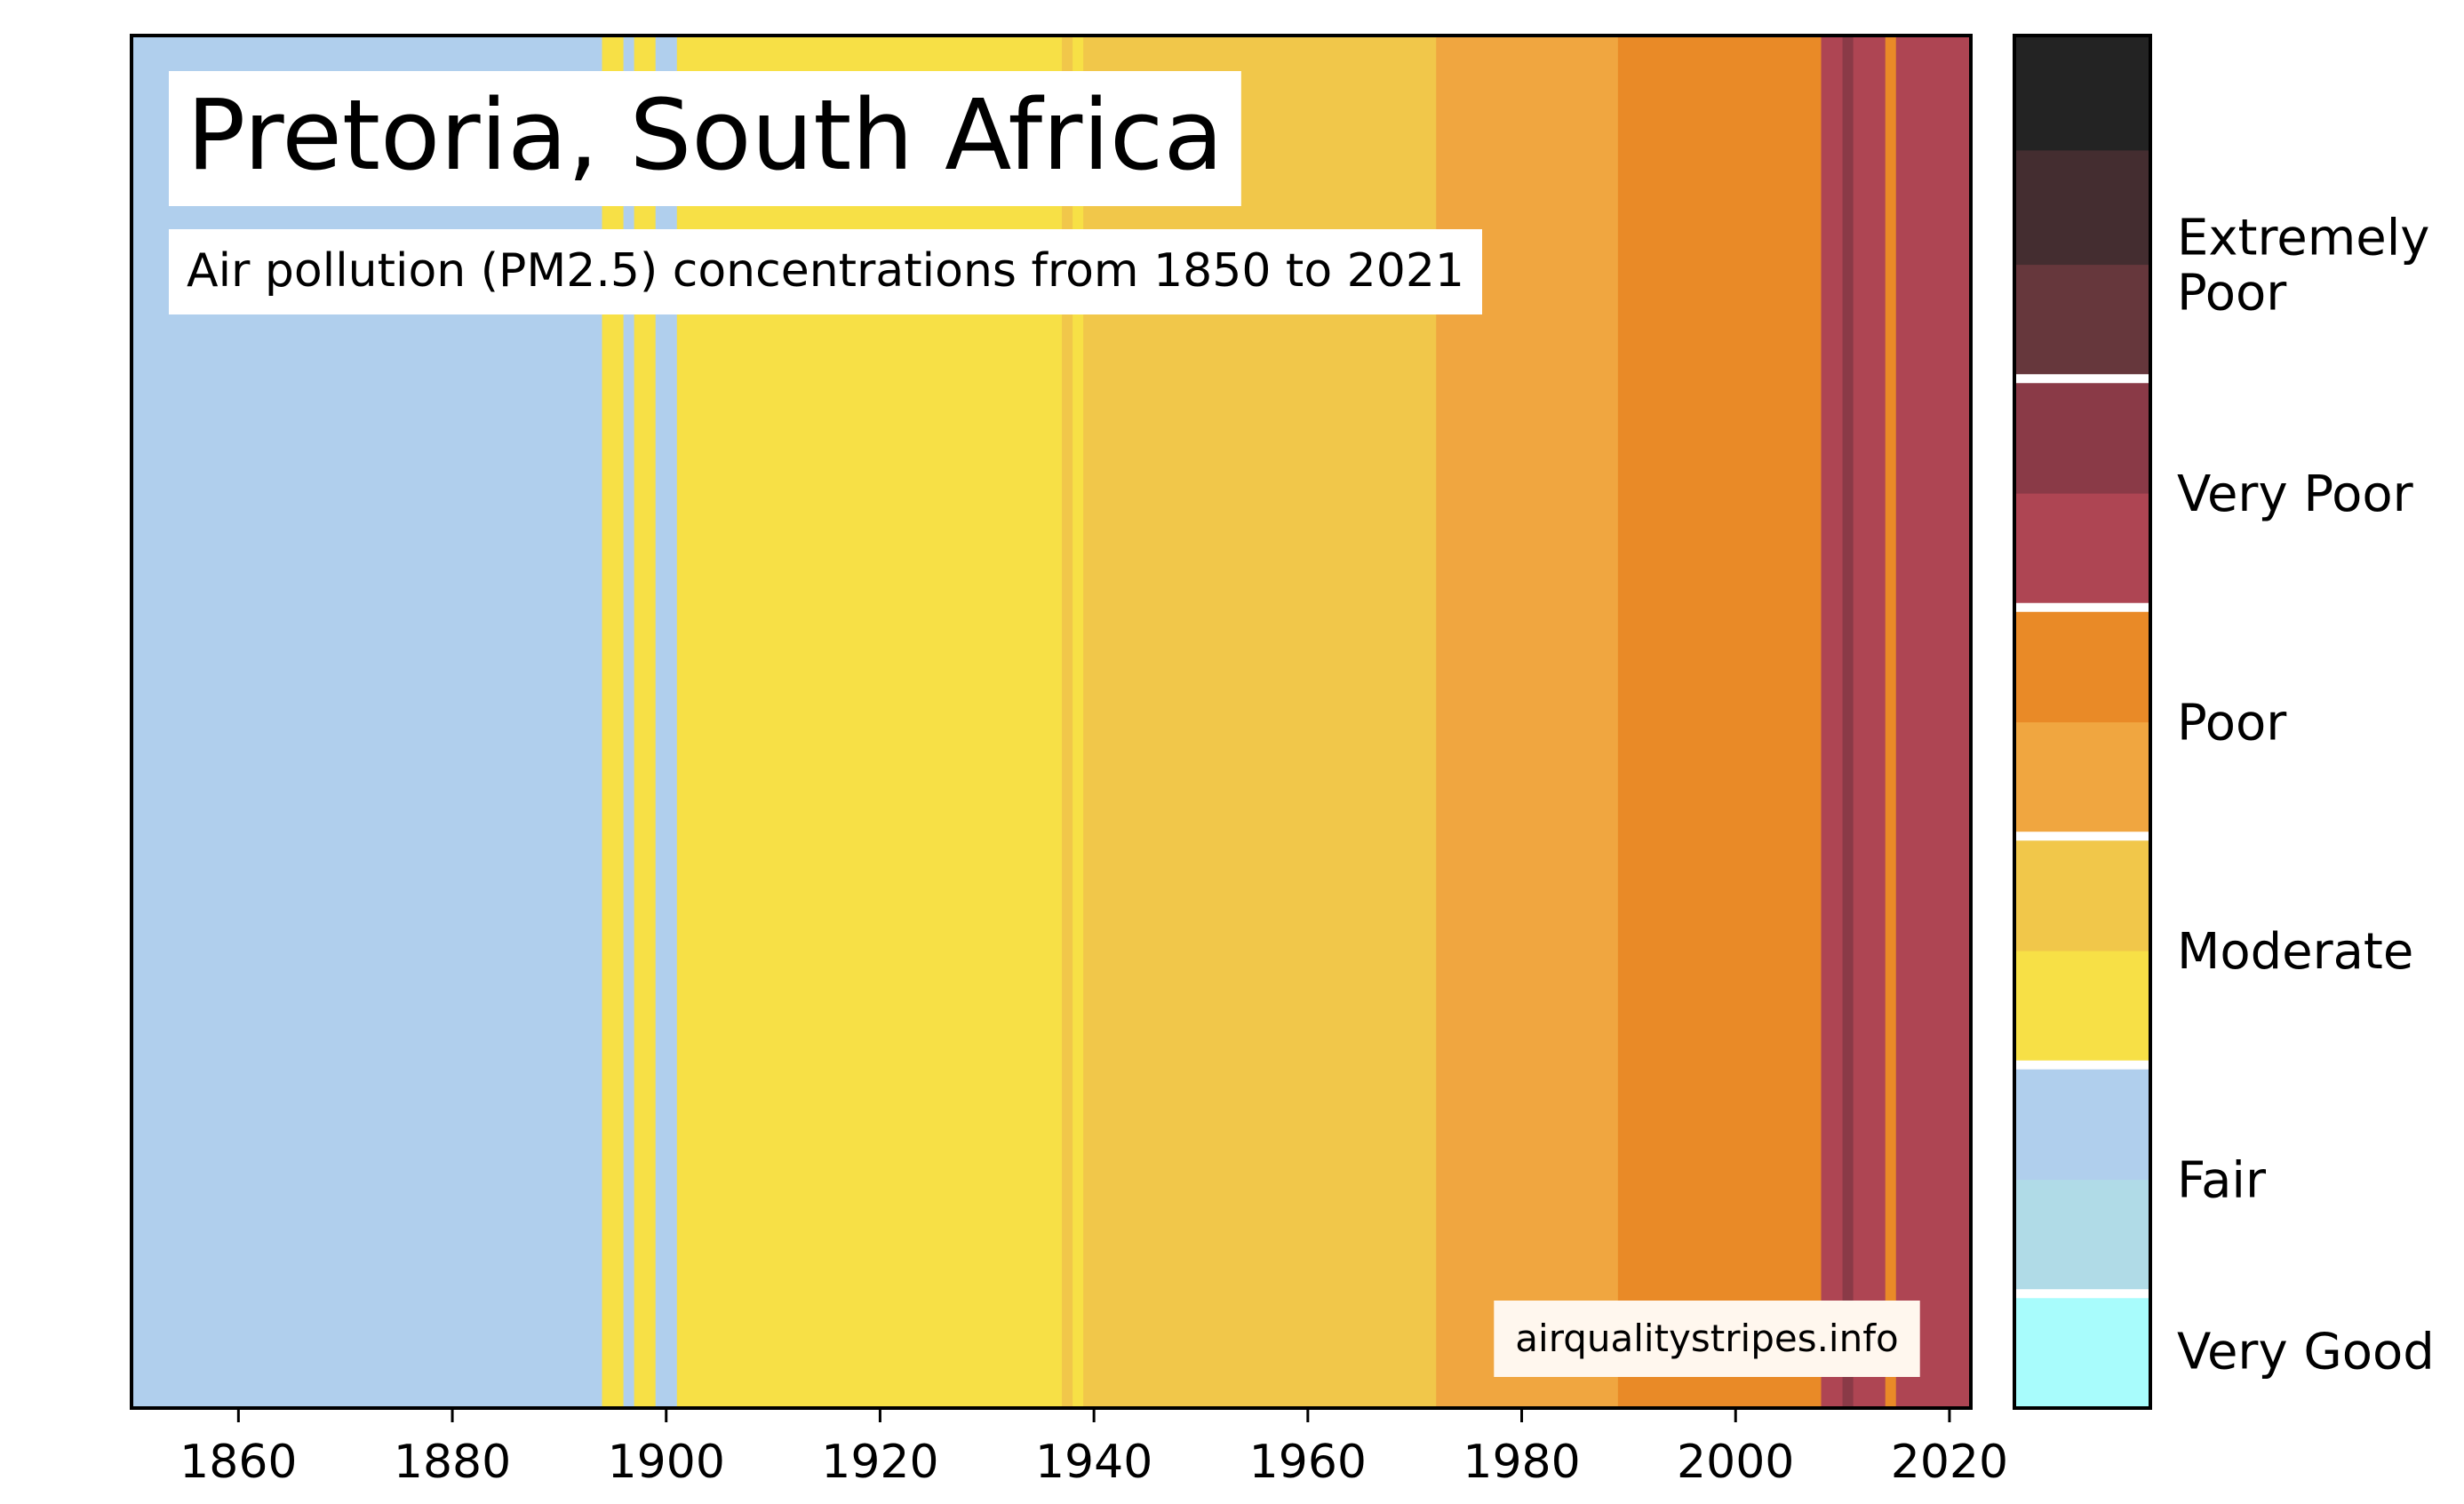  I want to click on colorbar-label-extremely-poor: Extremely Poor, so click(2303, 266).